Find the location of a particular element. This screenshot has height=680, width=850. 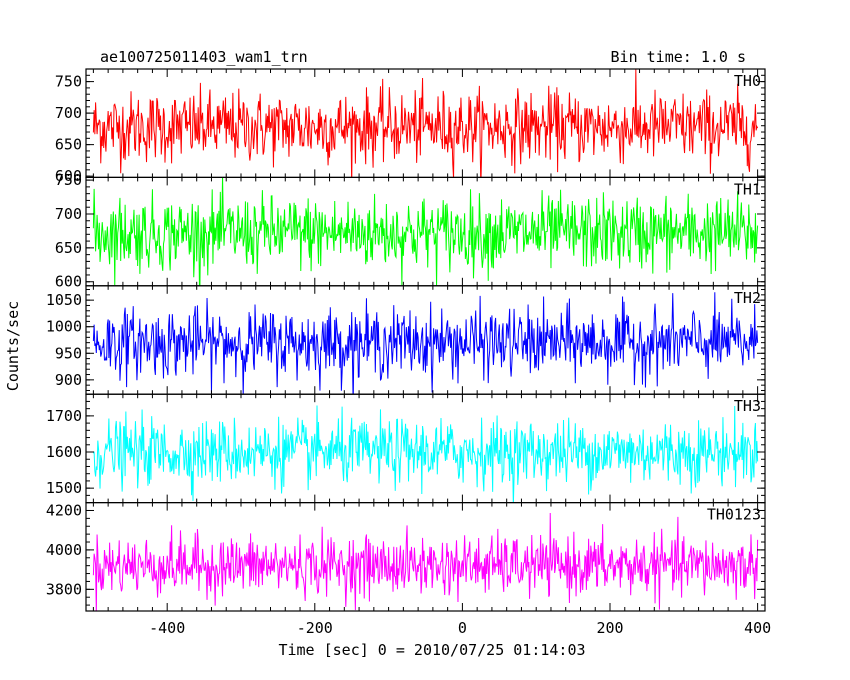

panel-label: TH3 is located at coordinates (747, 406).